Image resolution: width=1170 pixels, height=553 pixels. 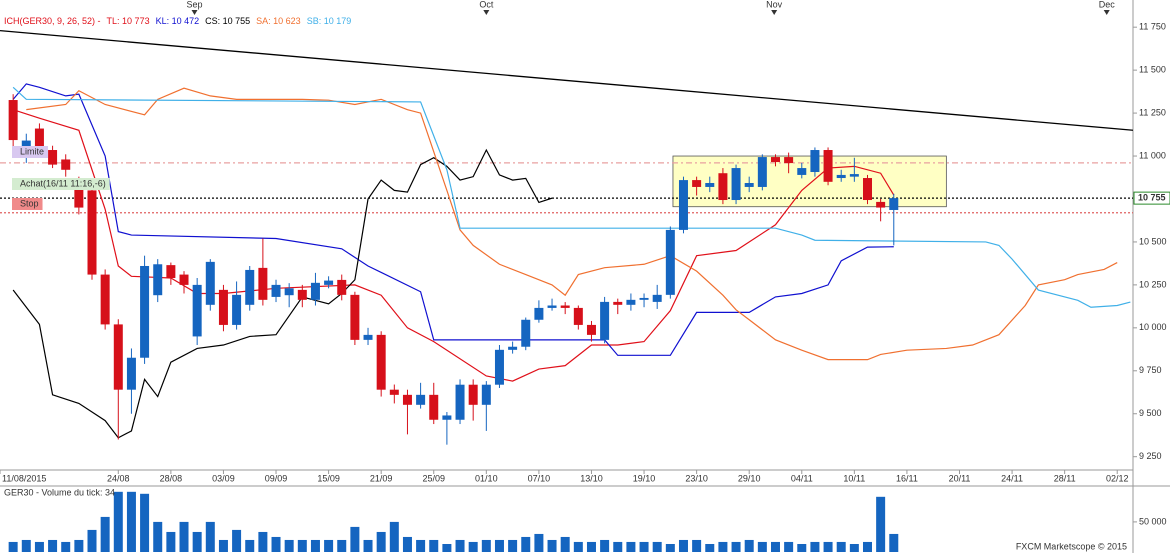 I want to click on y-tick-label: 9 250, so click(x=1150, y=456).